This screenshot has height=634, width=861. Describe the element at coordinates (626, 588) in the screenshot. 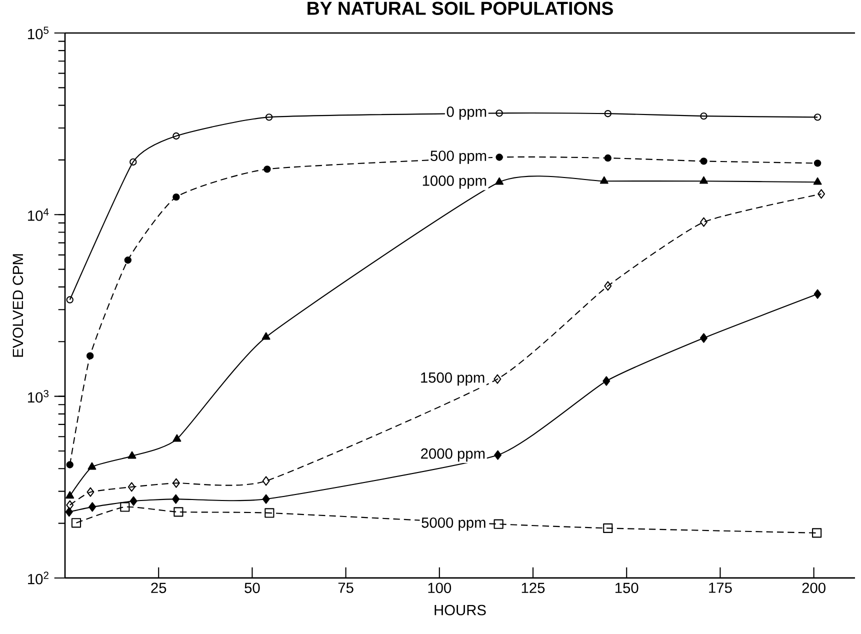

I see `x-tick-label: 150` at that location.